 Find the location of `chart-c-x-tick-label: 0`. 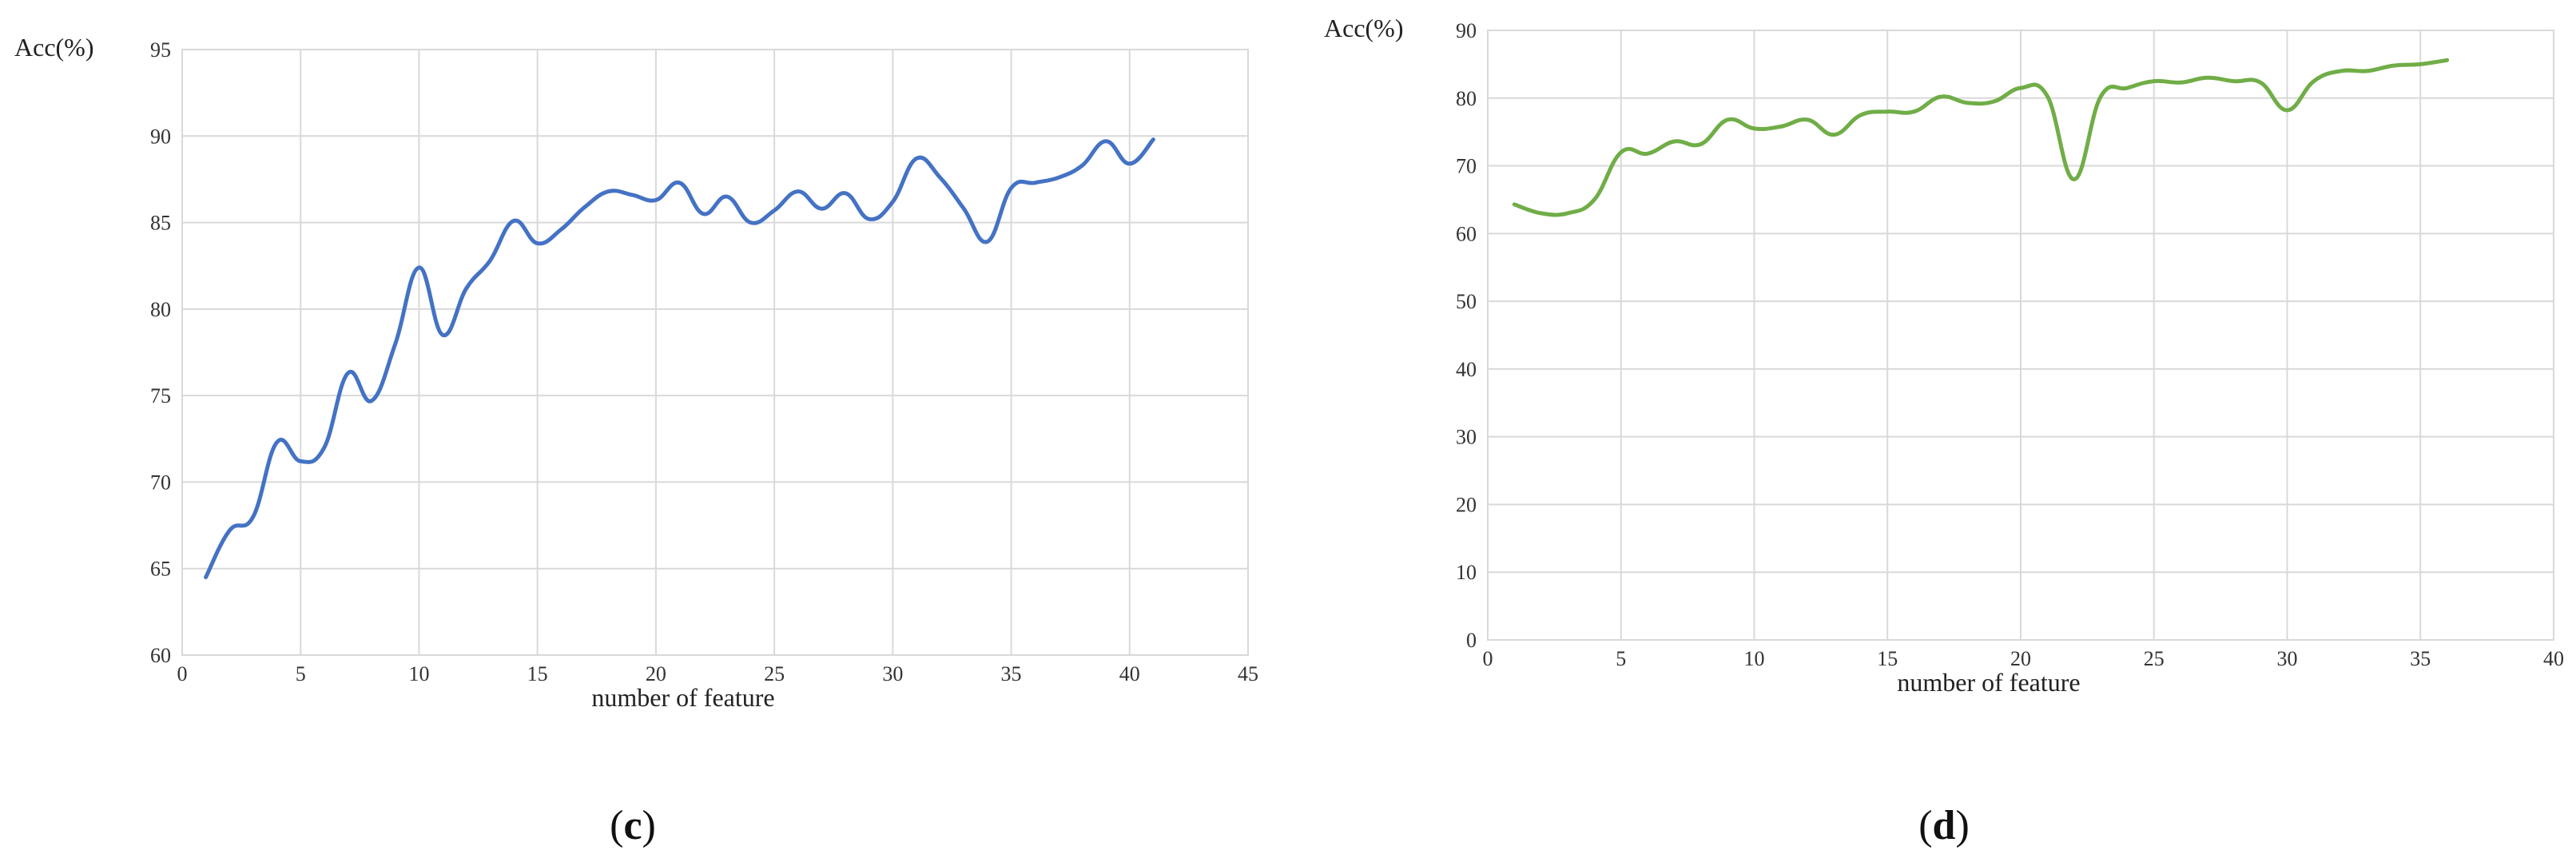

chart-c-x-tick-label: 0 is located at coordinates (182, 673).